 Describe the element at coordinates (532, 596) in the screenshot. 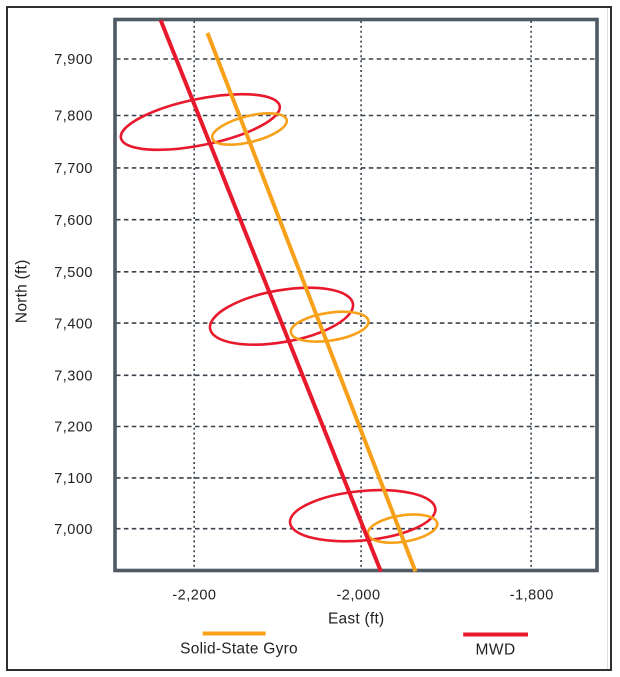

I see `svg-text: -1,800` at that location.